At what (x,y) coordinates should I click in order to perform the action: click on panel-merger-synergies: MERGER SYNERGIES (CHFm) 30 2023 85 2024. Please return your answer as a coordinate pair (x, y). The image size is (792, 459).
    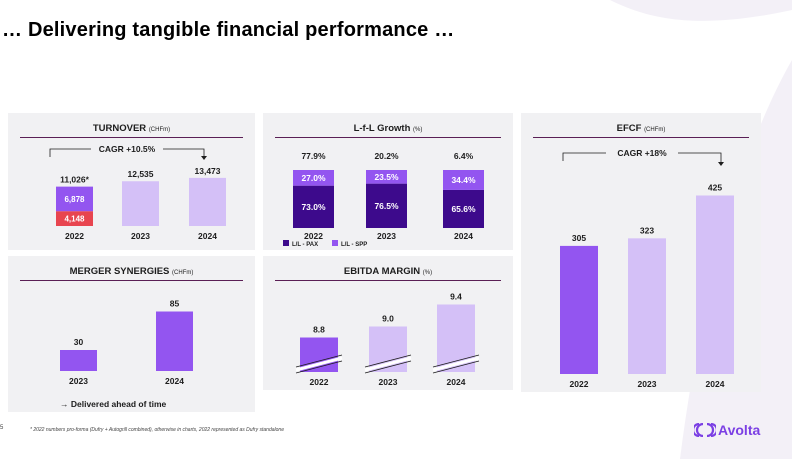
    Looking at the image, I should click on (131, 334).